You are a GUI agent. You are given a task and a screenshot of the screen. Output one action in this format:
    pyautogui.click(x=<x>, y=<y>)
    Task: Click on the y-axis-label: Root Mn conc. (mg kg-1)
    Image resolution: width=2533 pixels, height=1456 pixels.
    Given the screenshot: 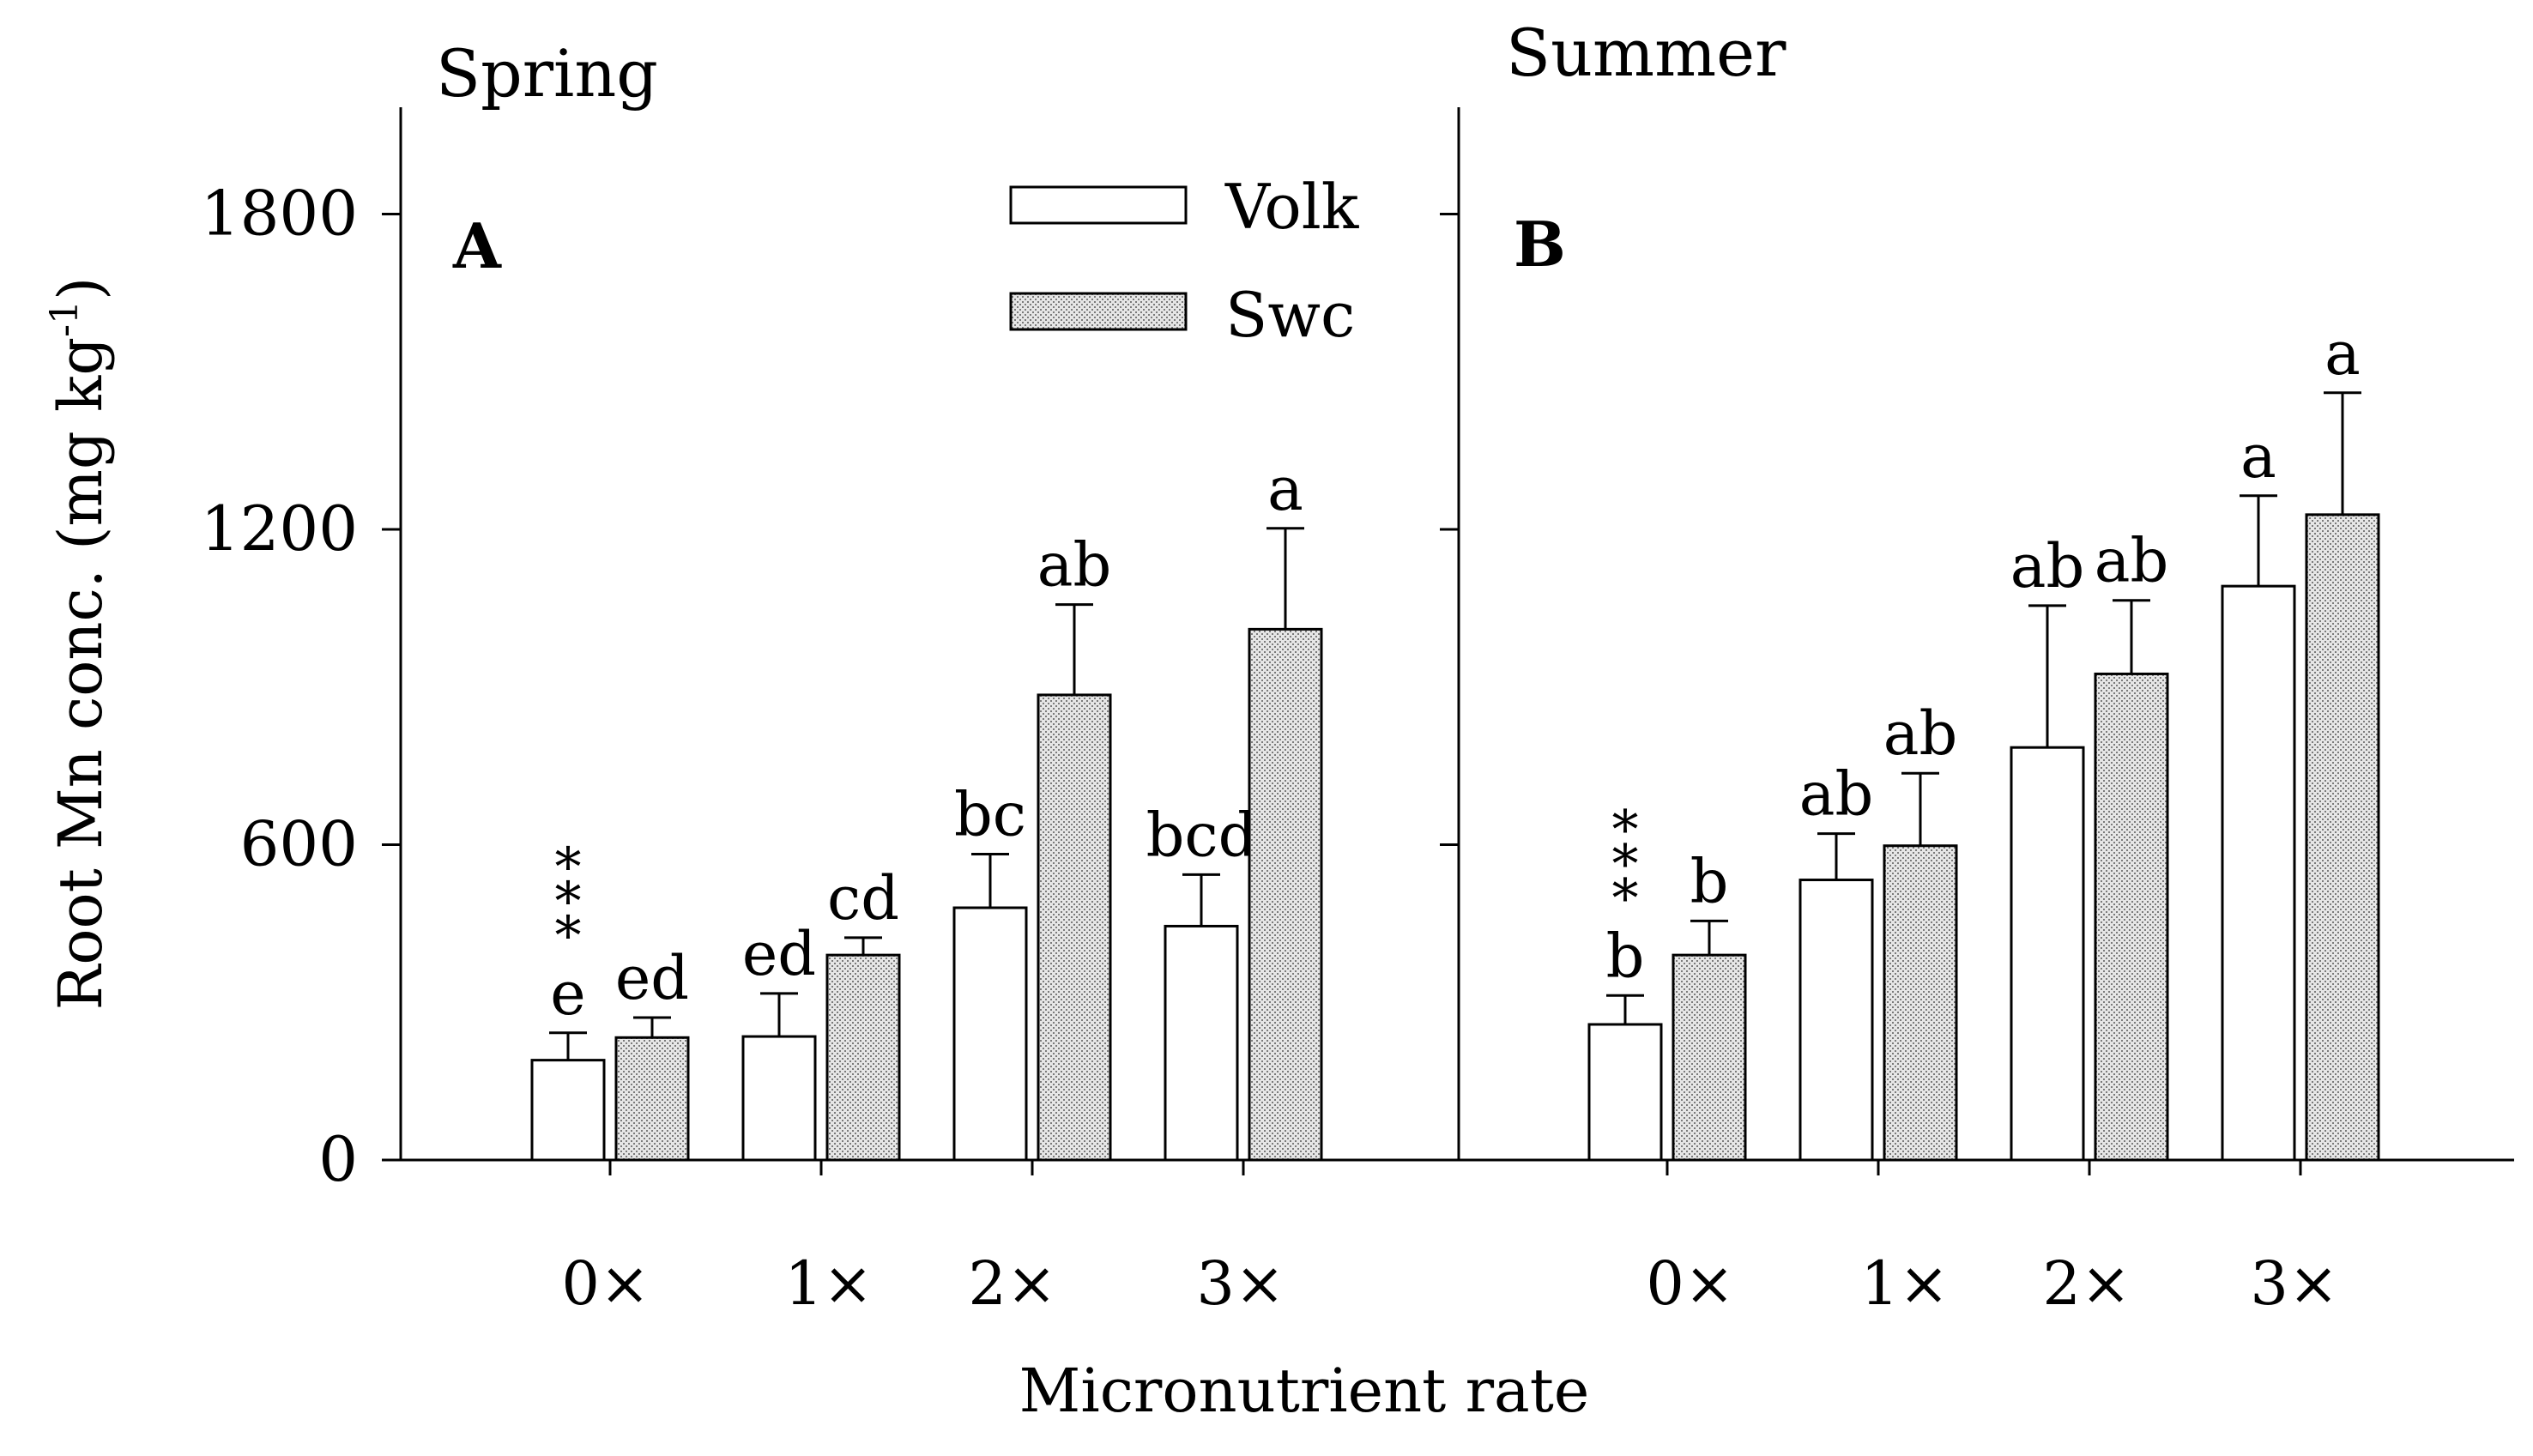 What is the action you would take?
    pyautogui.click(x=79, y=644)
    